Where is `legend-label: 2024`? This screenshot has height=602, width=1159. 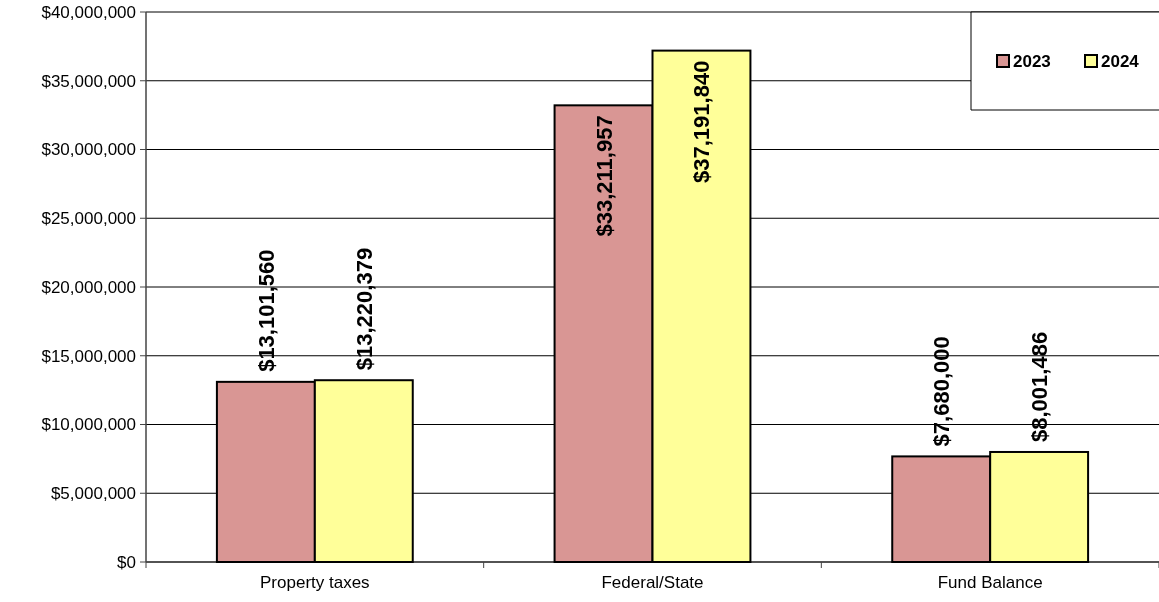
legend-label: 2024 is located at coordinates (1120, 61).